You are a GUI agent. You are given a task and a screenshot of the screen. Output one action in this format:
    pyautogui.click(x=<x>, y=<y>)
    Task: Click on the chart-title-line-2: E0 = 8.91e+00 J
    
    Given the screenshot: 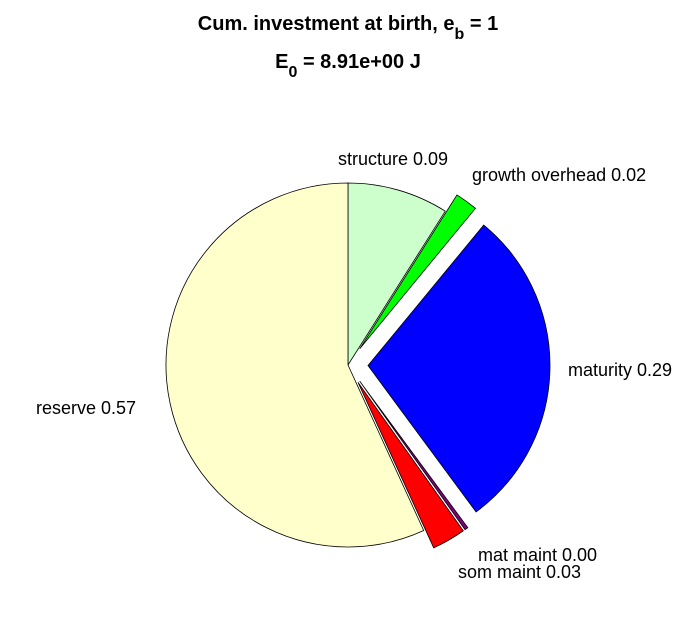 What is the action you would take?
    pyautogui.click(x=348, y=66)
    